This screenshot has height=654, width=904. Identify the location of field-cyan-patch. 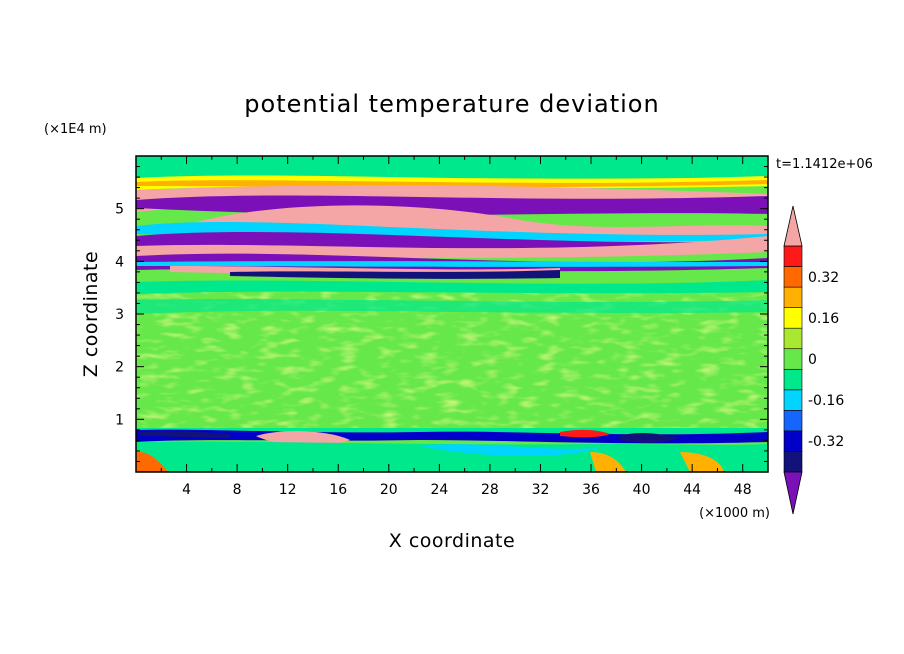
(510, 450).